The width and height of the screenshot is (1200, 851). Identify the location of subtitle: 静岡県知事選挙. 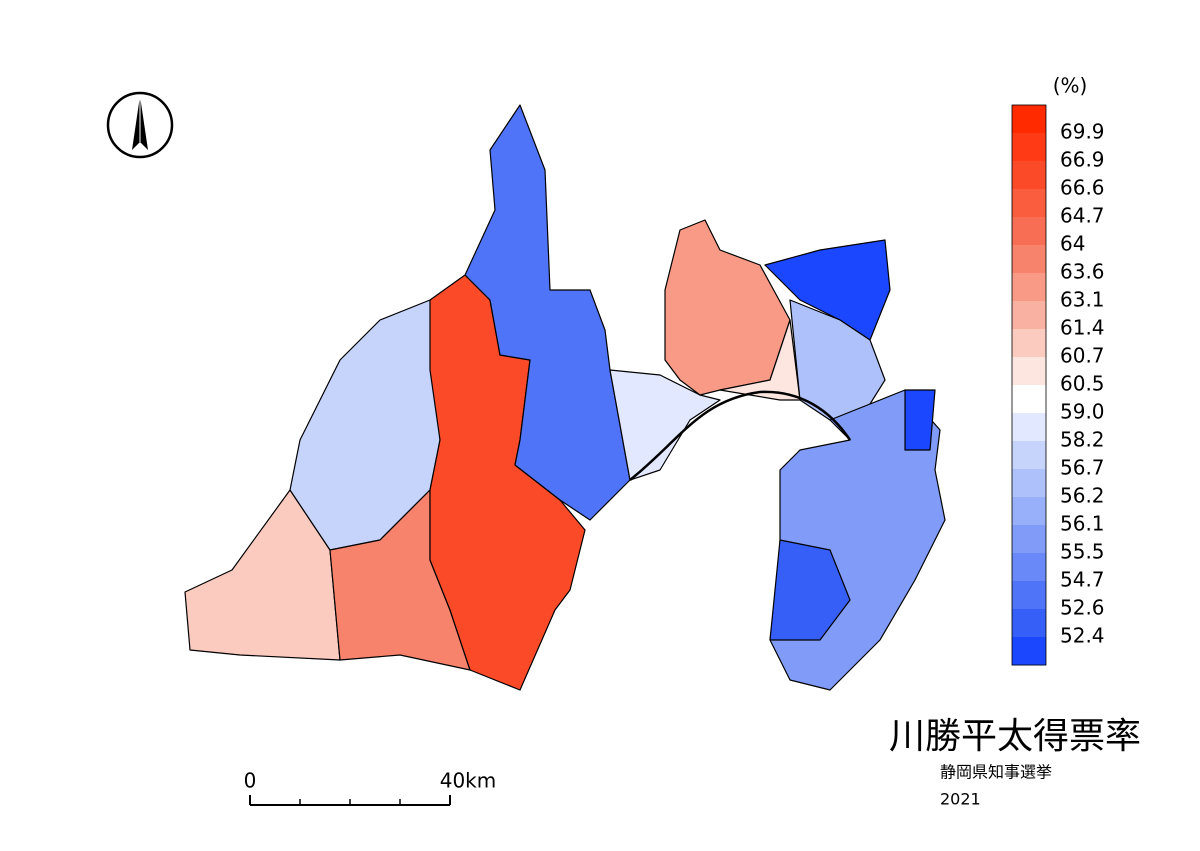
(996, 772).